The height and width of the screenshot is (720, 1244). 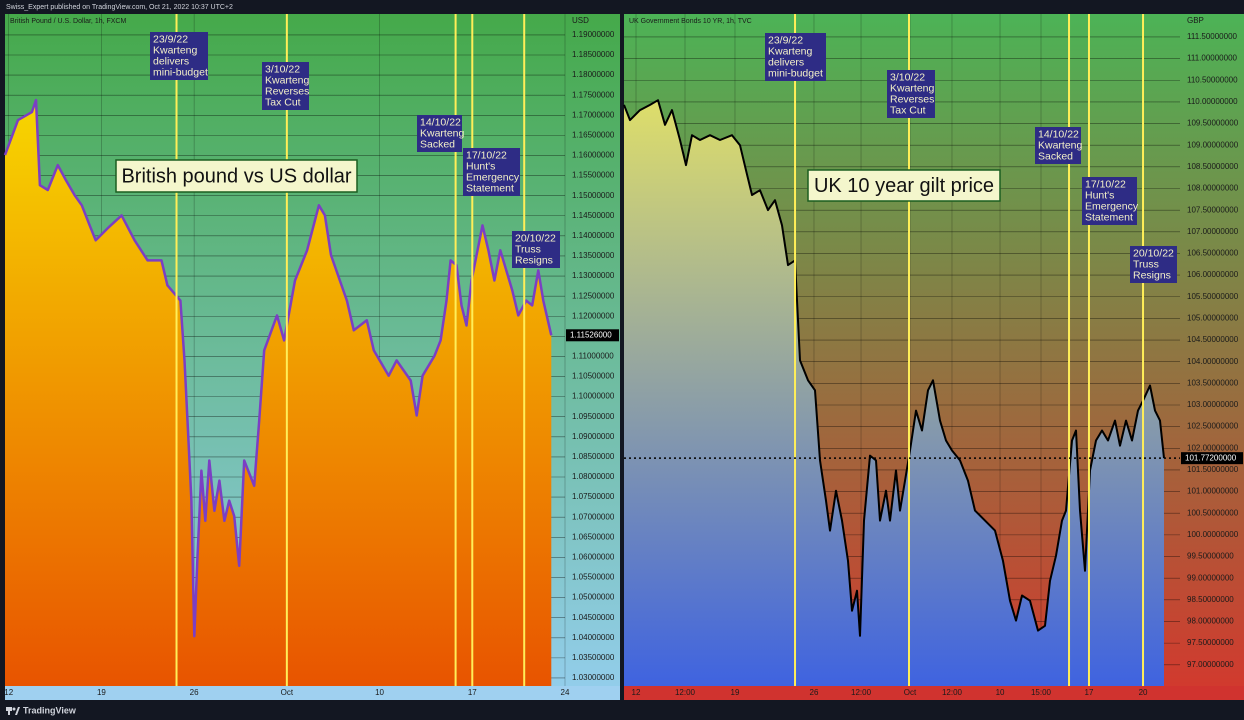 I want to click on y-tick-label: 1.16500000, so click(x=593, y=134).